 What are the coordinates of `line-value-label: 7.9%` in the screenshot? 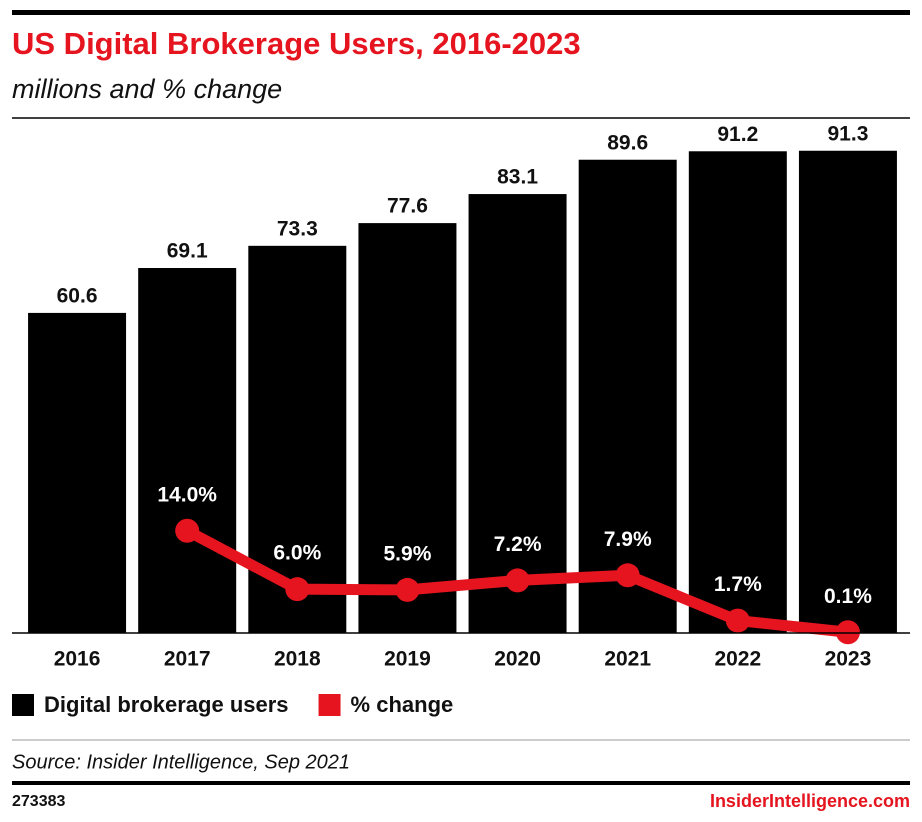 It's located at (628, 539).